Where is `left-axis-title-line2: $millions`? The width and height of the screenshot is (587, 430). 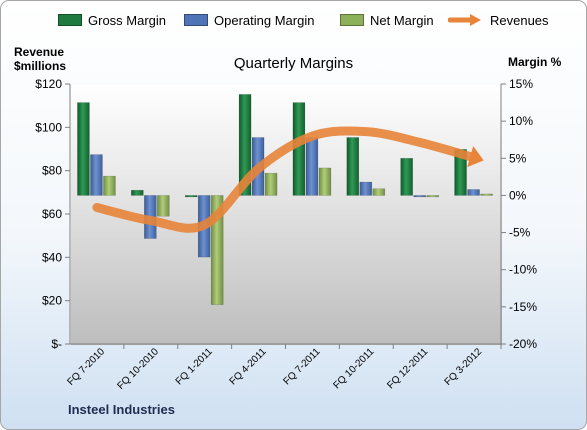
left-axis-title-line2: $millions is located at coordinates (40, 66).